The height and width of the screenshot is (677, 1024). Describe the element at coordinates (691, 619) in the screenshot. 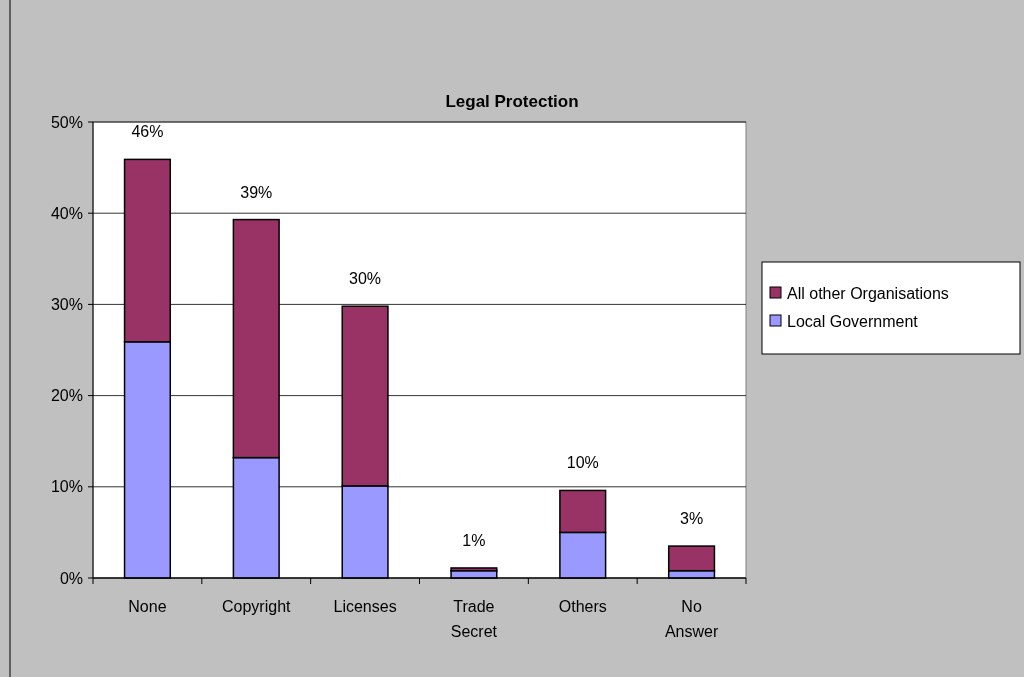

I see `x-tick-label: No Answer` at that location.